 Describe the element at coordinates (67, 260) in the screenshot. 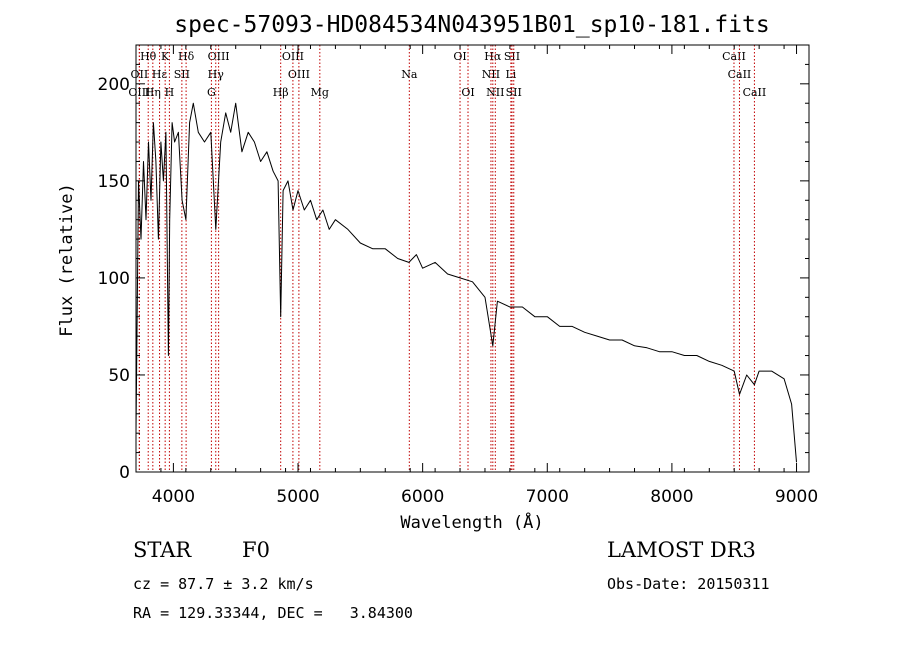

I see `y-axis-label: Flux (relative)` at that location.